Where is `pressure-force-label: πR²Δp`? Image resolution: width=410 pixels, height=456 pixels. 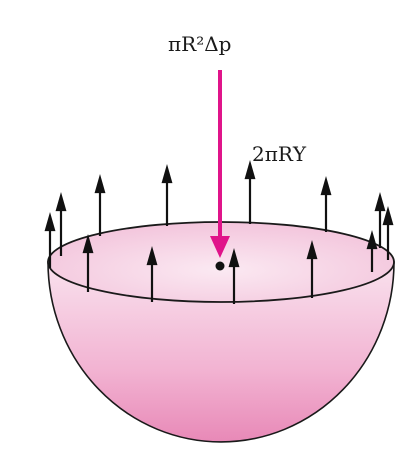 pressure-force-label: πR²Δp is located at coordinates (200, 44).